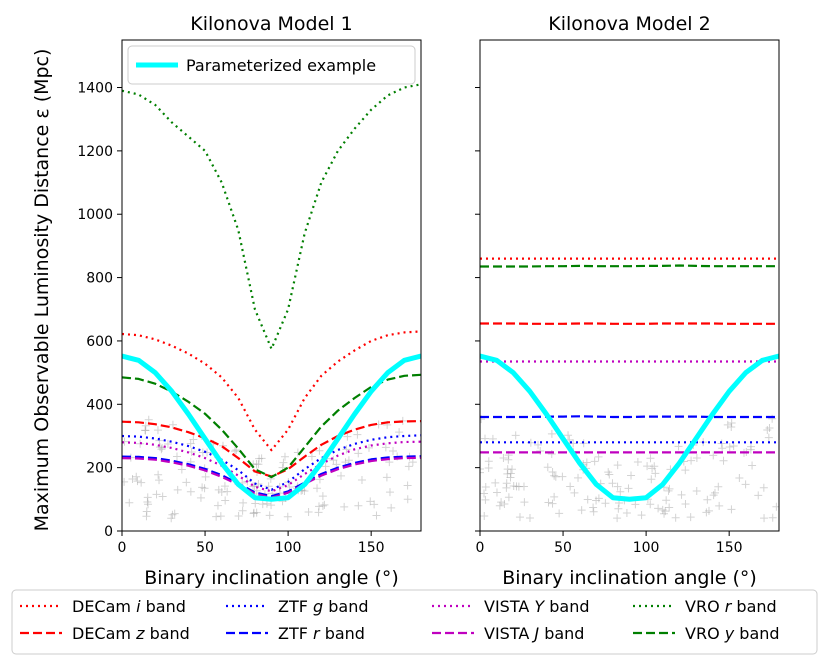 This screenshot has height=666, width=831. Describe the element at coordinates (371, 548) in the screenshot. I see `x-tick-label: 150` at that location.